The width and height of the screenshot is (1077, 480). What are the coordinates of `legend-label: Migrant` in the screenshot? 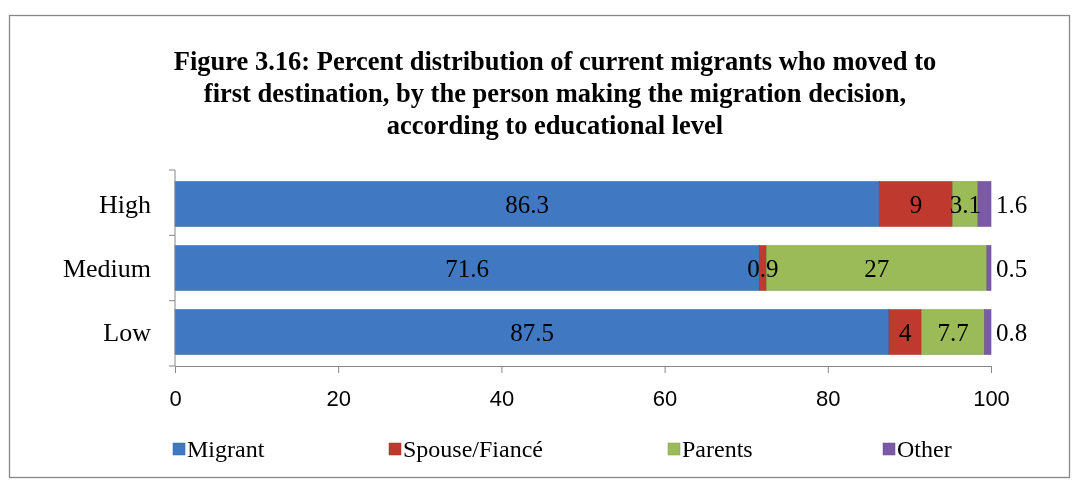 It's located at (226, 449).